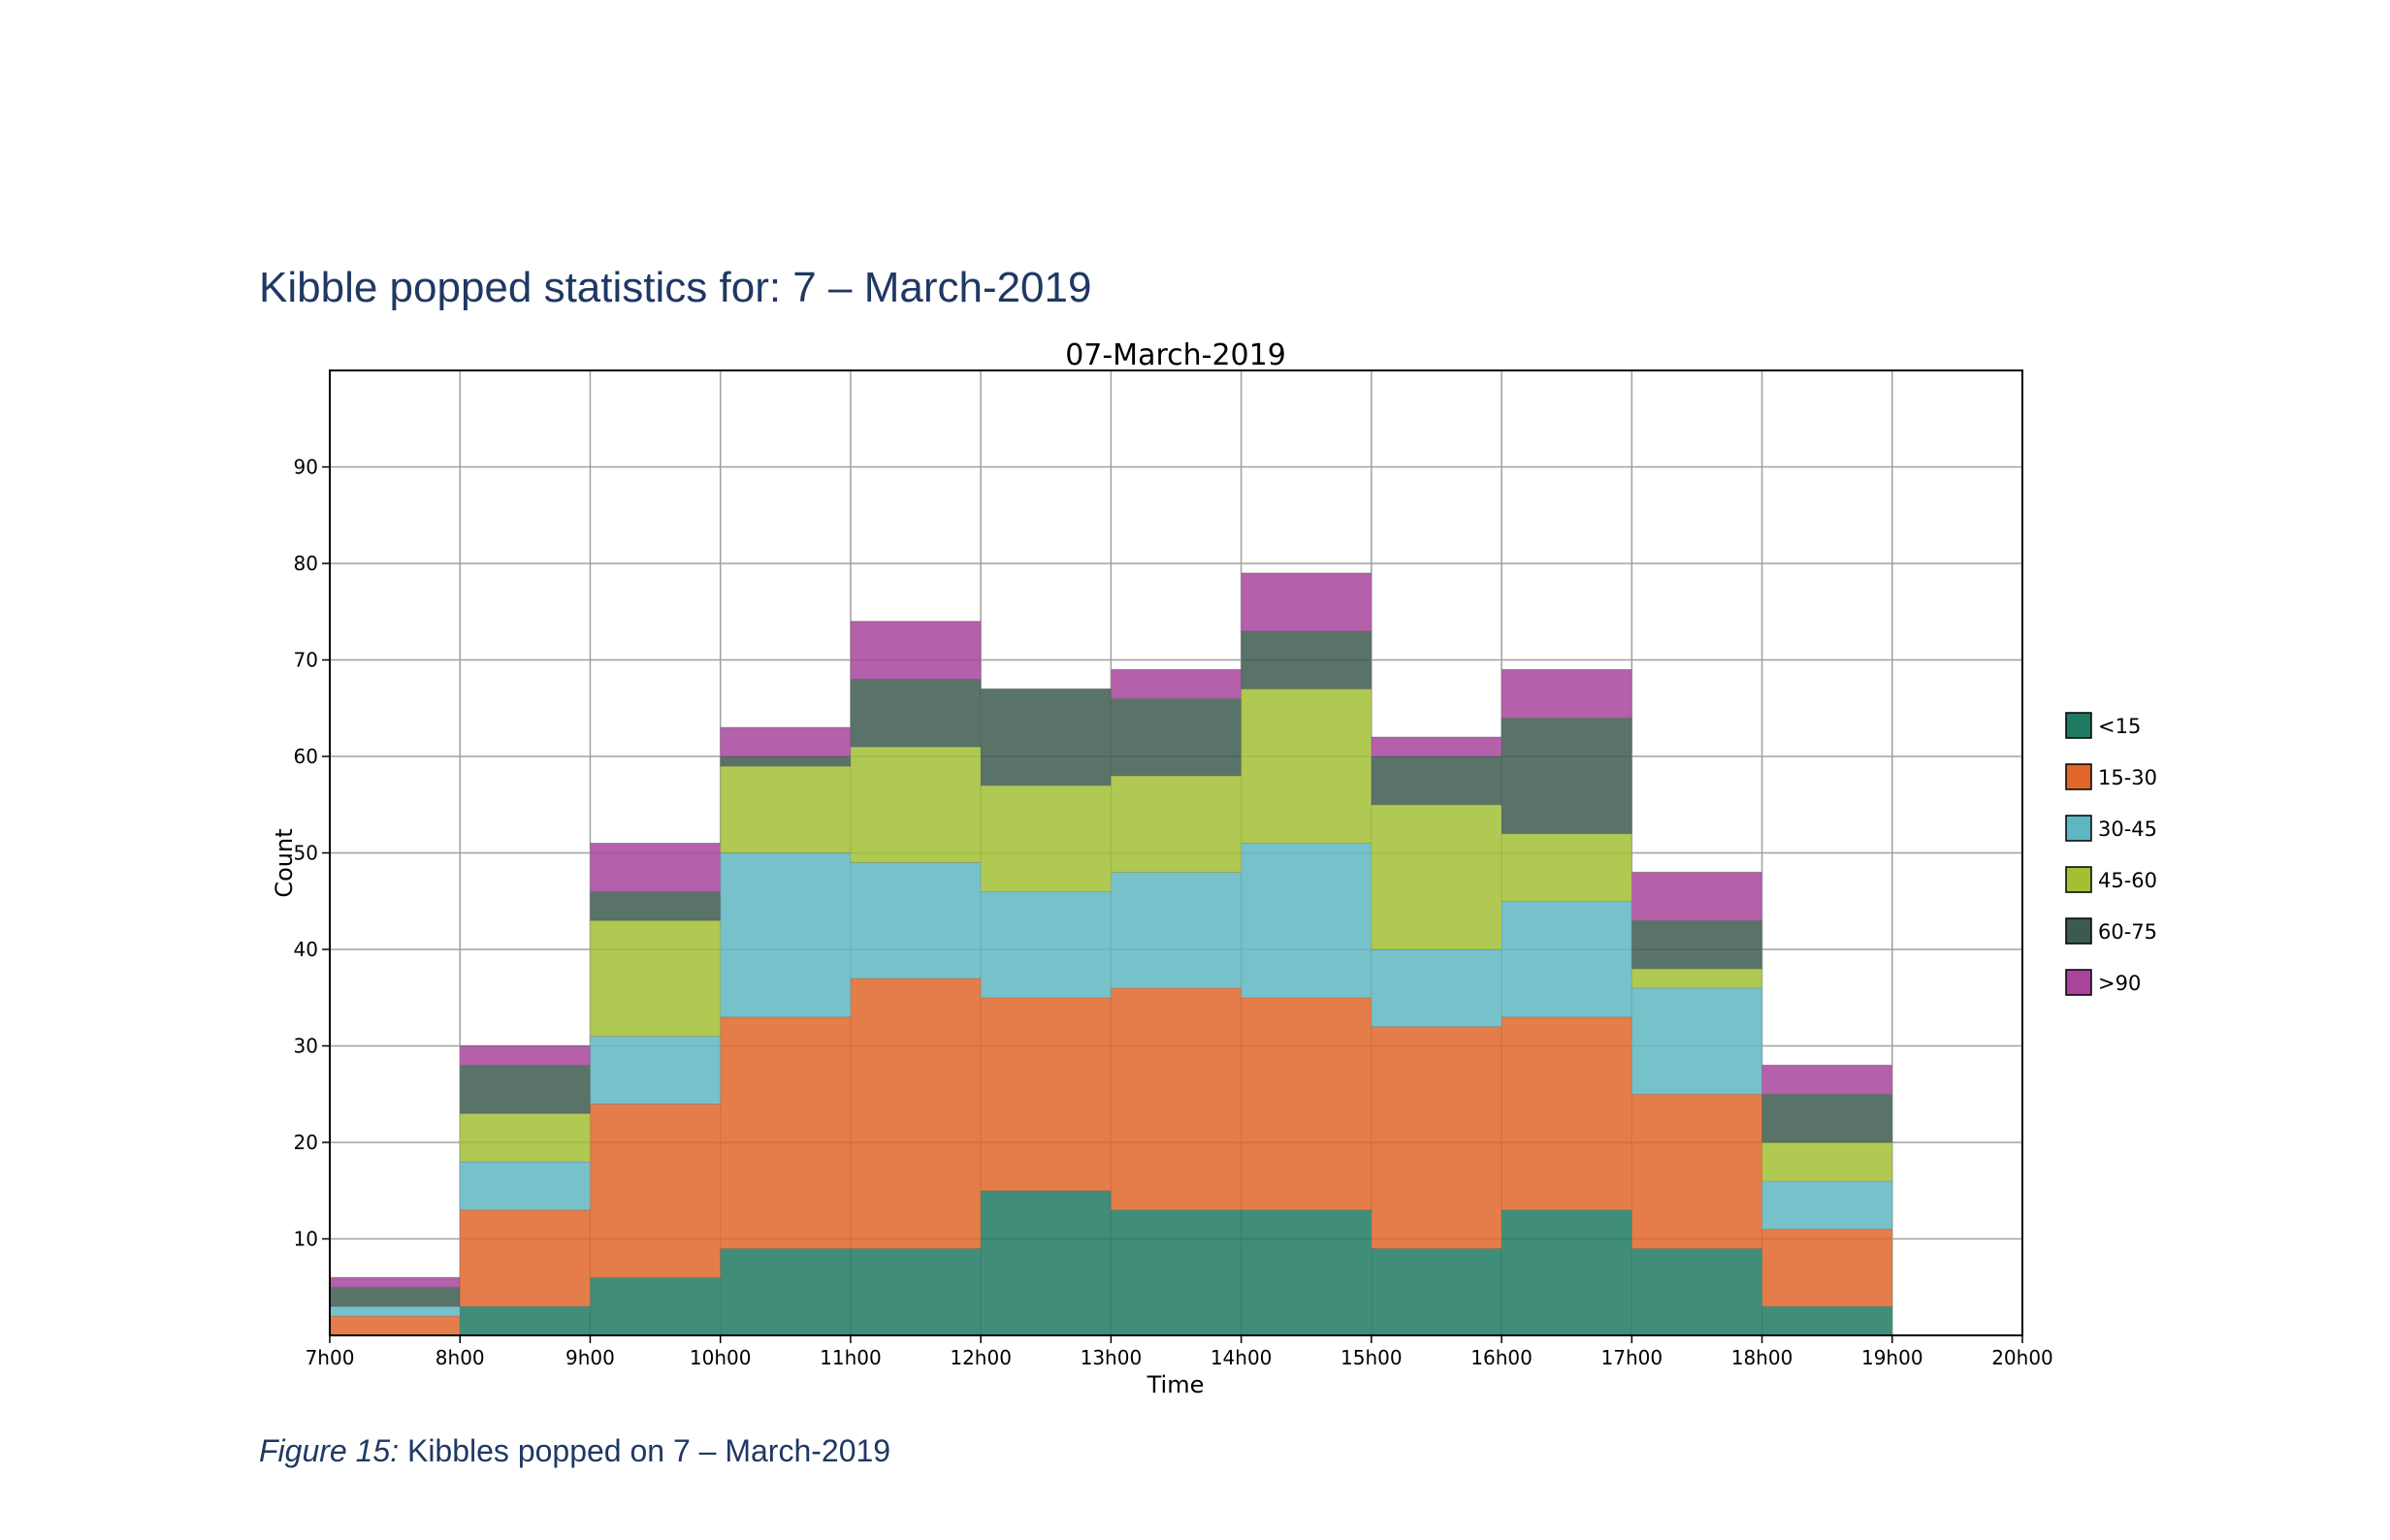 The height and width of the screenshot is (1540, 2390). Describe the element at coordinates (329, 1451) in the screenshot. I see `caption-prefix: Figure 15:` at that location.